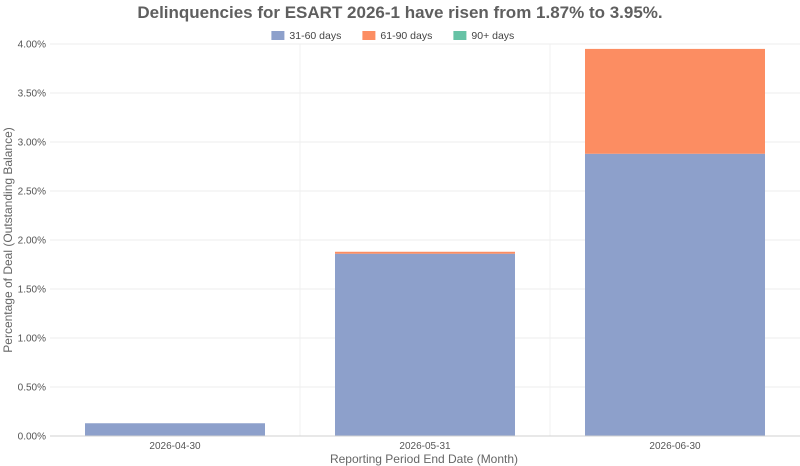  I want to click on y-axis-label: Percentage of Deal (Outstanding Balance), so click(8, 239).